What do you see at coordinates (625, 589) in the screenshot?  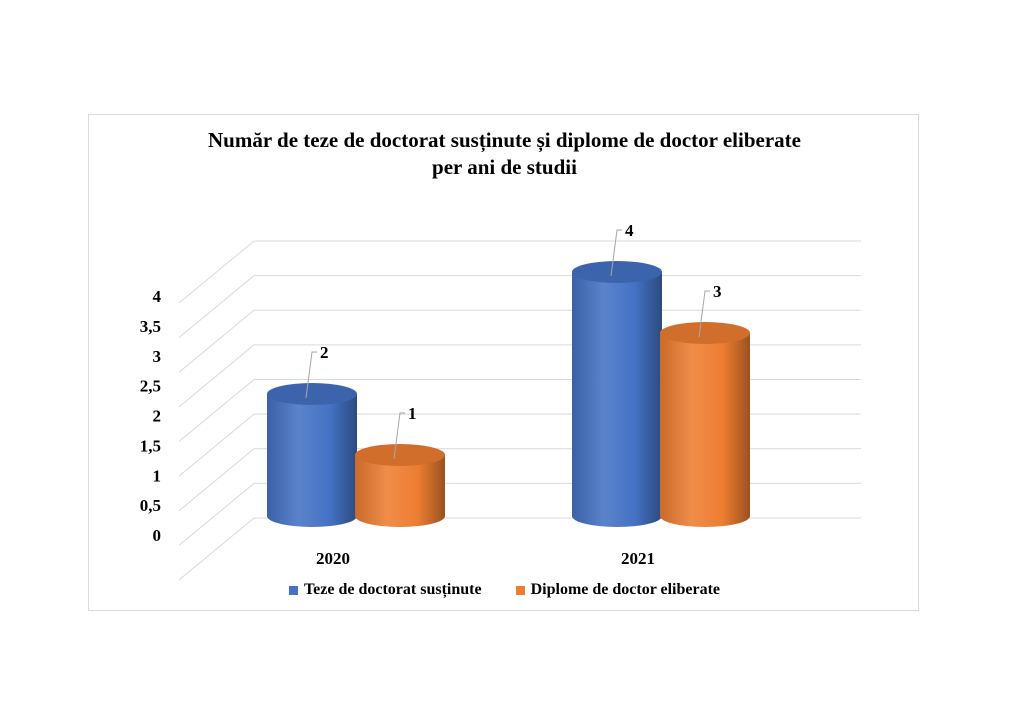 I see `legend-label-series-2: Diplome de doctor eliberate` at bounding box center [625, 589].